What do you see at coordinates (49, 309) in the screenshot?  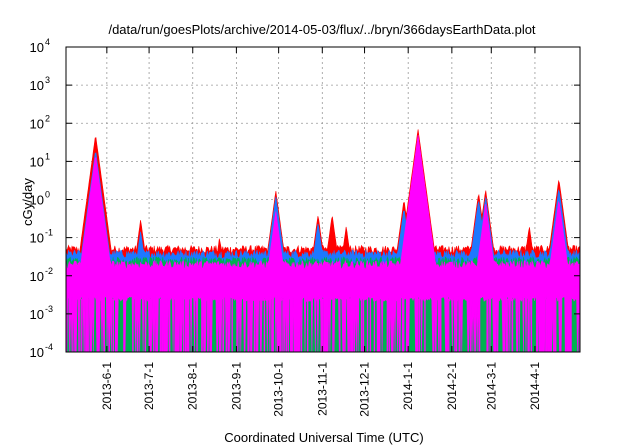 I see `y-tick-exponent: -3` at bounding box center [49, 309].